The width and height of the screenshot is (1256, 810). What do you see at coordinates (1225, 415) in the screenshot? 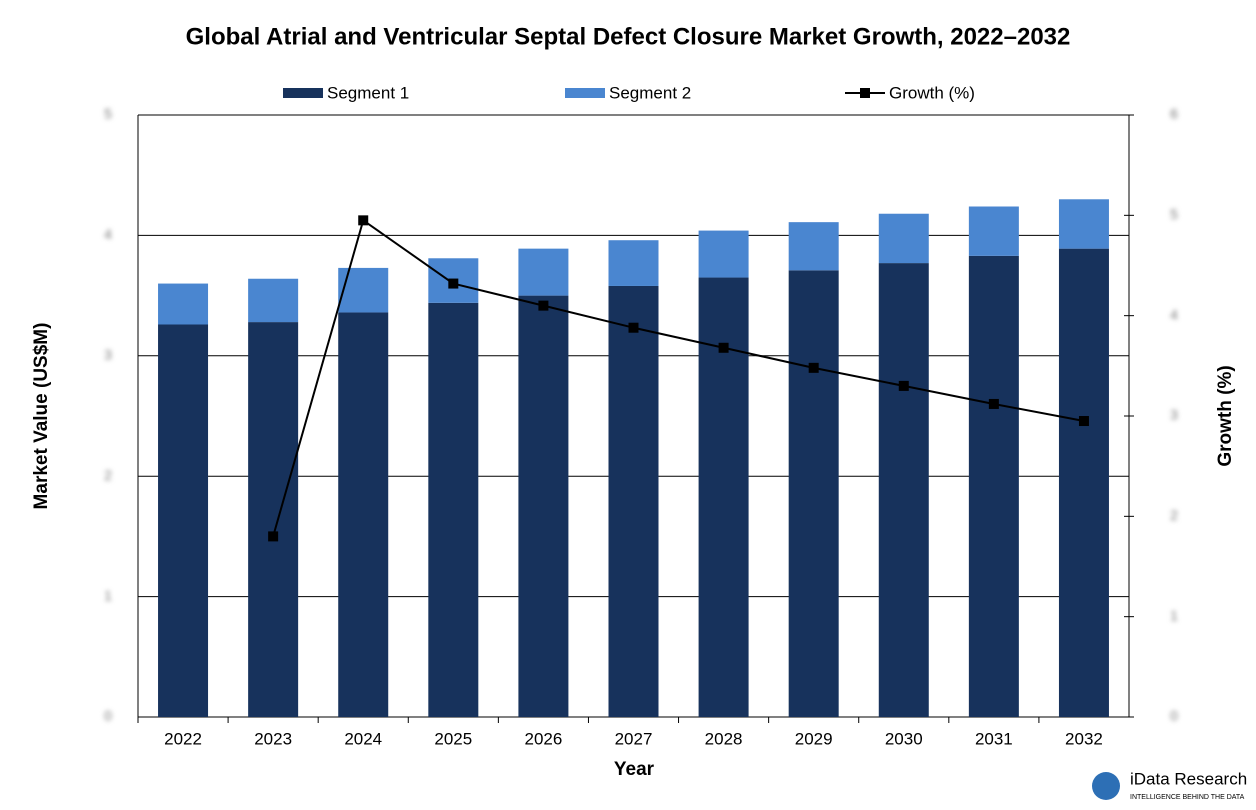
I see `y2-axis-label: Growth (%)` at bounding box center [1225, 415].